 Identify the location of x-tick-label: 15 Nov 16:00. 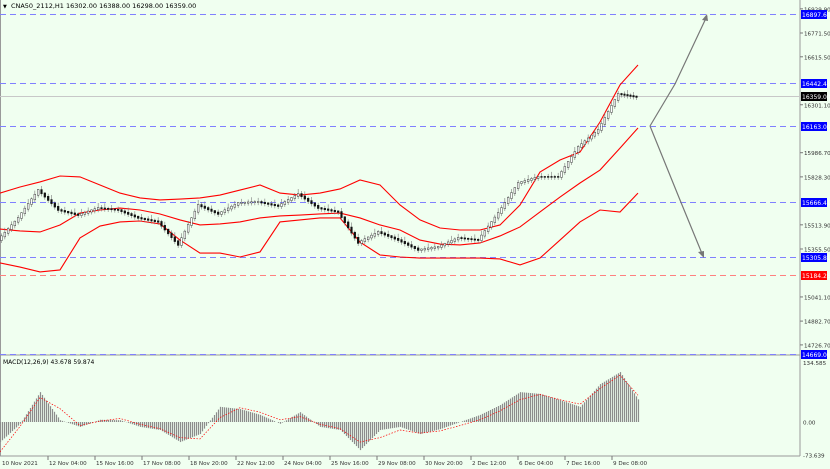
(115, 464).